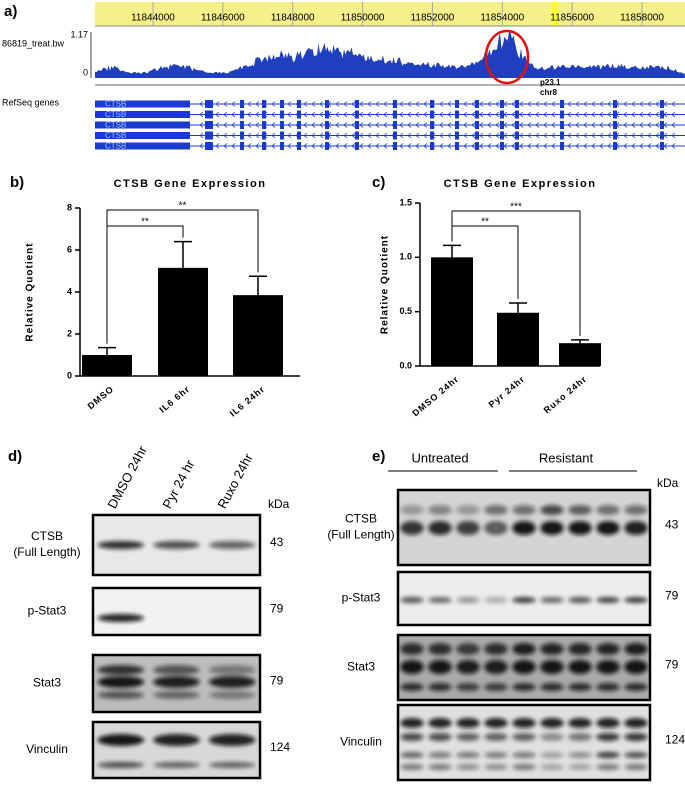 The image size is (685, 785). What do you see at coordinates (507, 57) in the screenshot?
I see `peak-highlight` at bounding box center [507, 57].